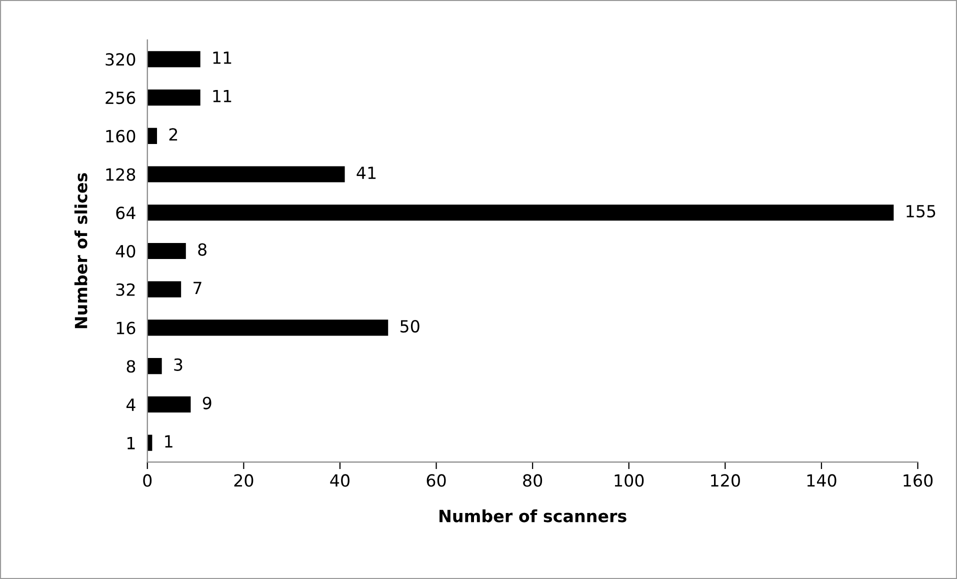 Image resolution: width=957 pixels, height=579 pixels. I want to click on data-label: 1, so click(168, 441).